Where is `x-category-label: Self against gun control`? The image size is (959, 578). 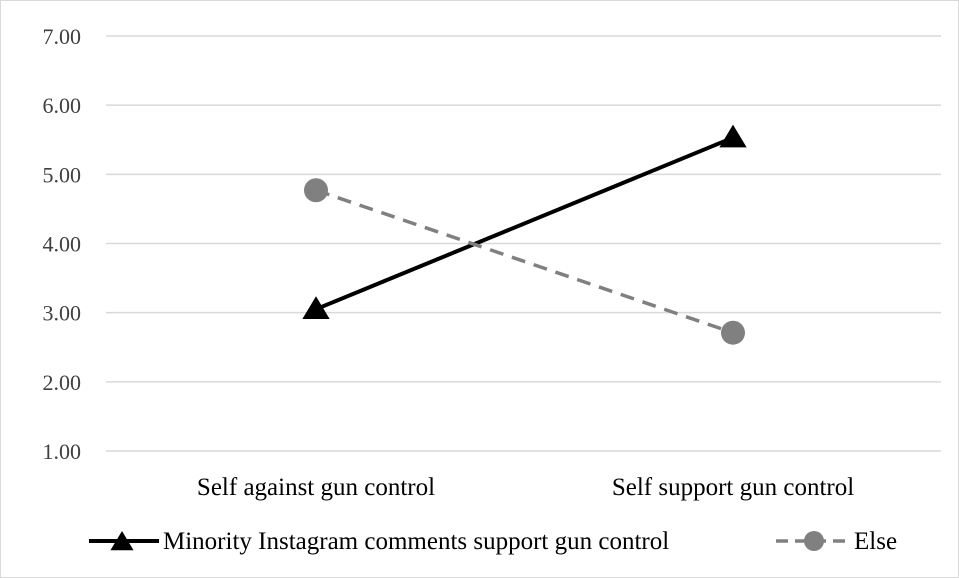 x-category-label: Self against gun control is located at coordinates (316, 487).